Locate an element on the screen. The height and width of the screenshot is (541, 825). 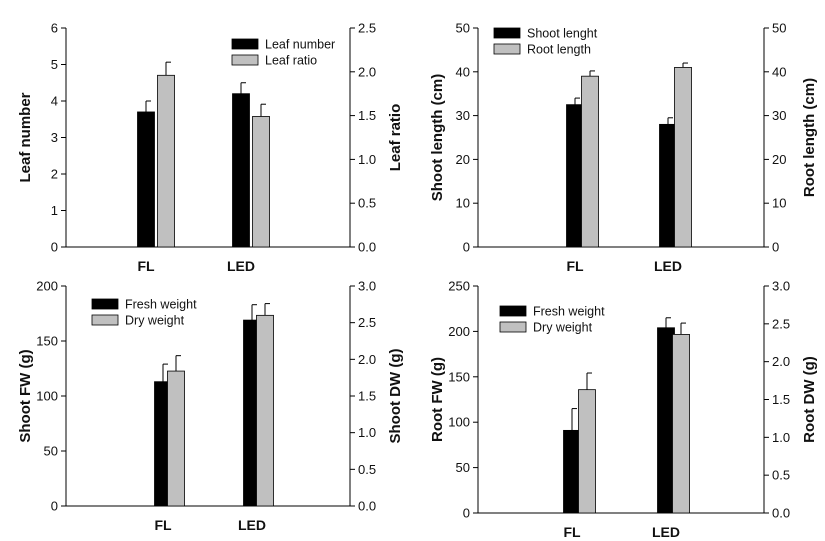
left-tick-label: 20 is located at coordinates (463, 159).